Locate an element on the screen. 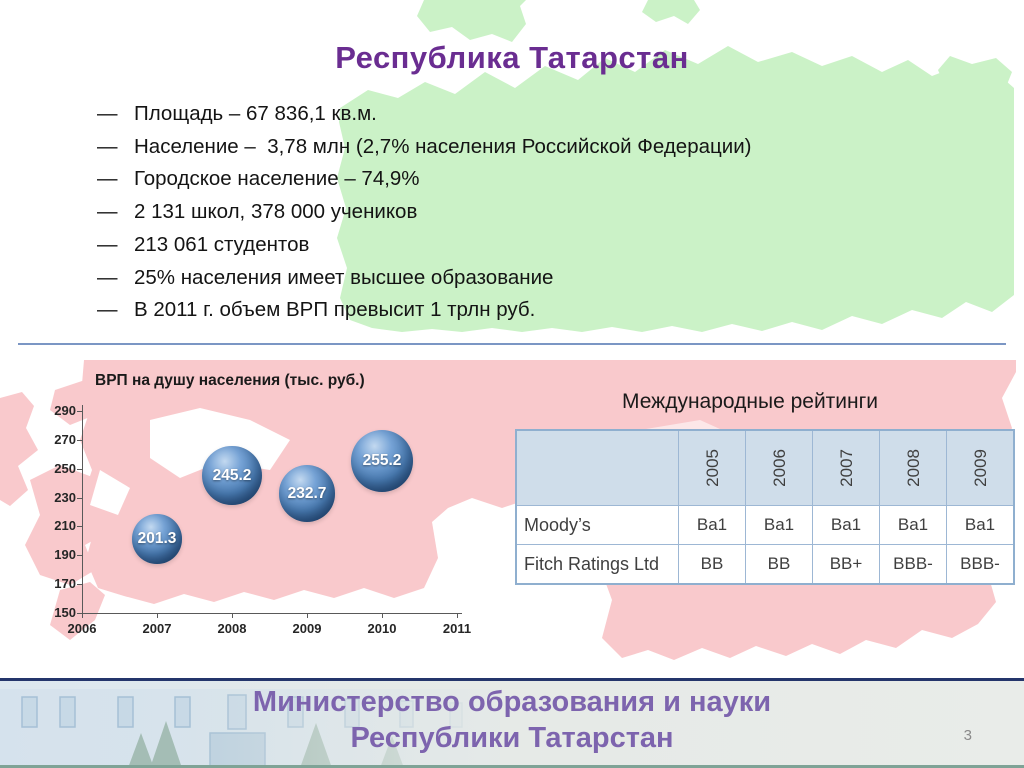 This screenshot has height=768, width=1024. fact-text: 213 061 студентов is located at coordinates (222, 244).